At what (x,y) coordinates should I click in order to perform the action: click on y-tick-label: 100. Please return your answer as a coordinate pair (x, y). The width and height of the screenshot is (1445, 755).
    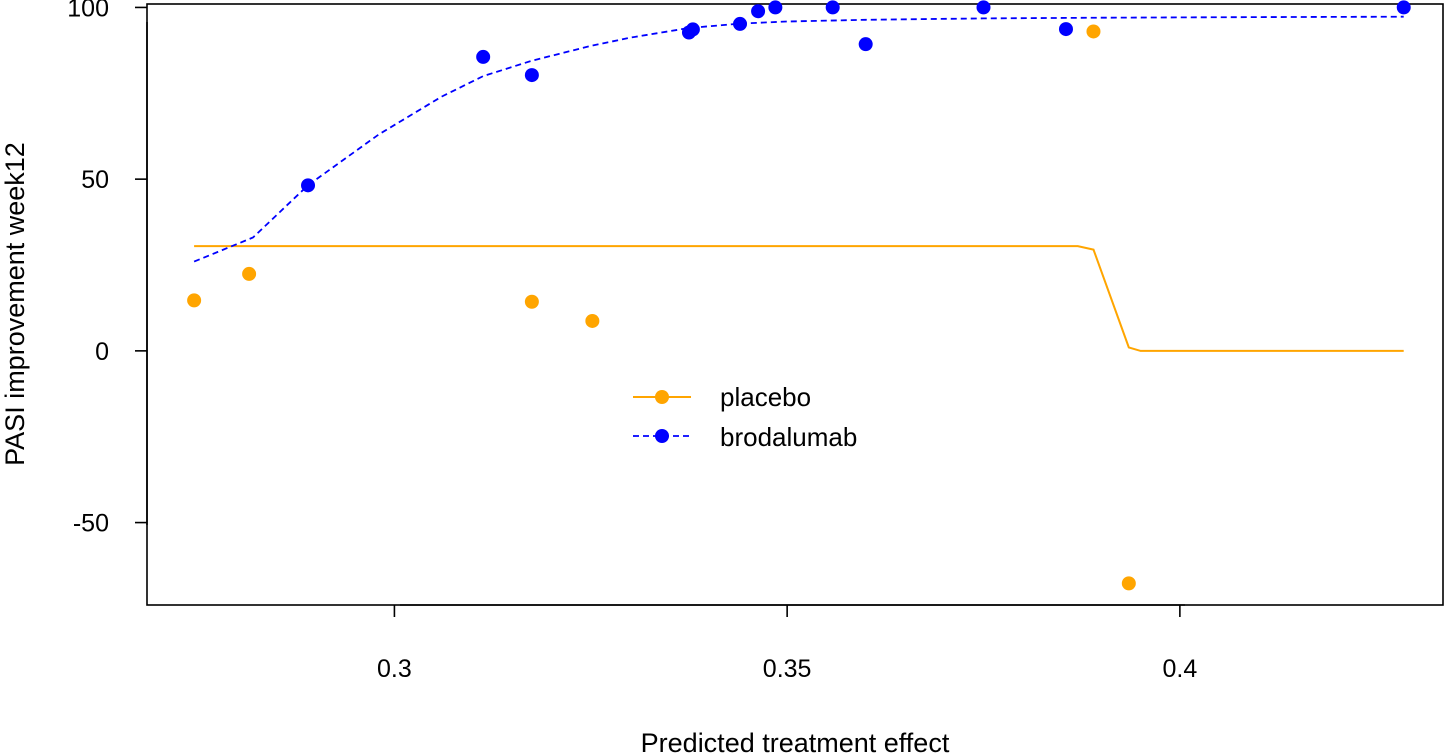
    Looking at the image, I should click on (88, 11).